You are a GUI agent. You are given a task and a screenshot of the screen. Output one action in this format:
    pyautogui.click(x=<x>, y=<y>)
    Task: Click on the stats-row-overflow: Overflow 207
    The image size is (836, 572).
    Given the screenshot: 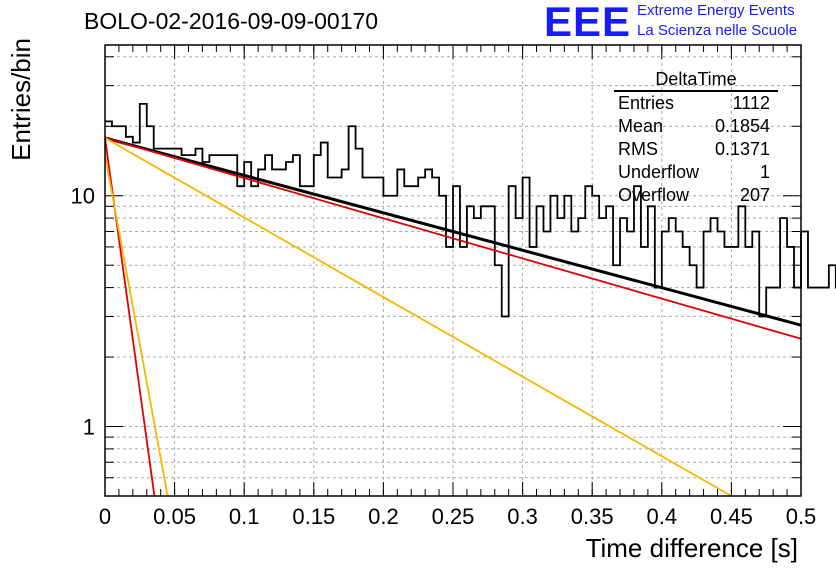 What is the action you would take?
    pyautogui.click(x=694, y=195)
    